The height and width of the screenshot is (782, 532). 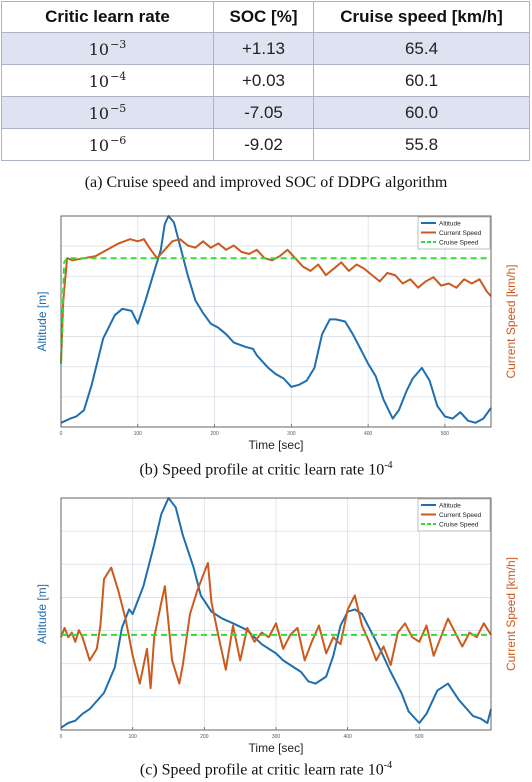 I want to click on cell-speed: 60.0, so click(x=421, y=112).